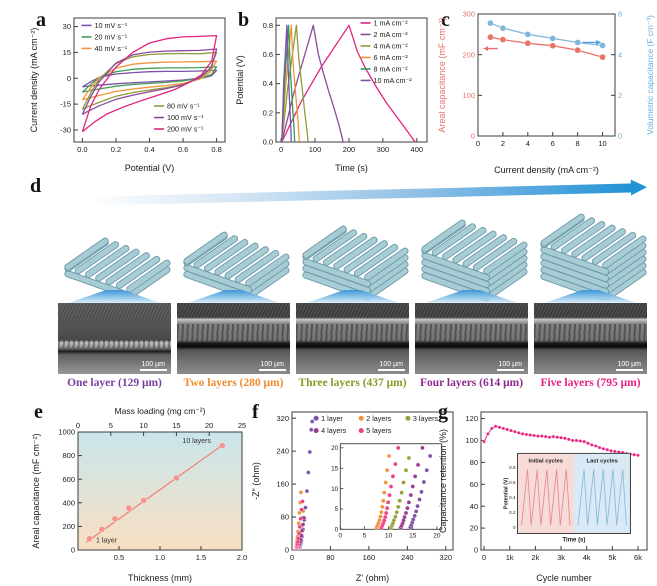 This screenshot has height=586, width=657. Describe the element at coordinates (150, 78) in the screenshot. I see `series-line-10 mV s⁻¹` at that location.